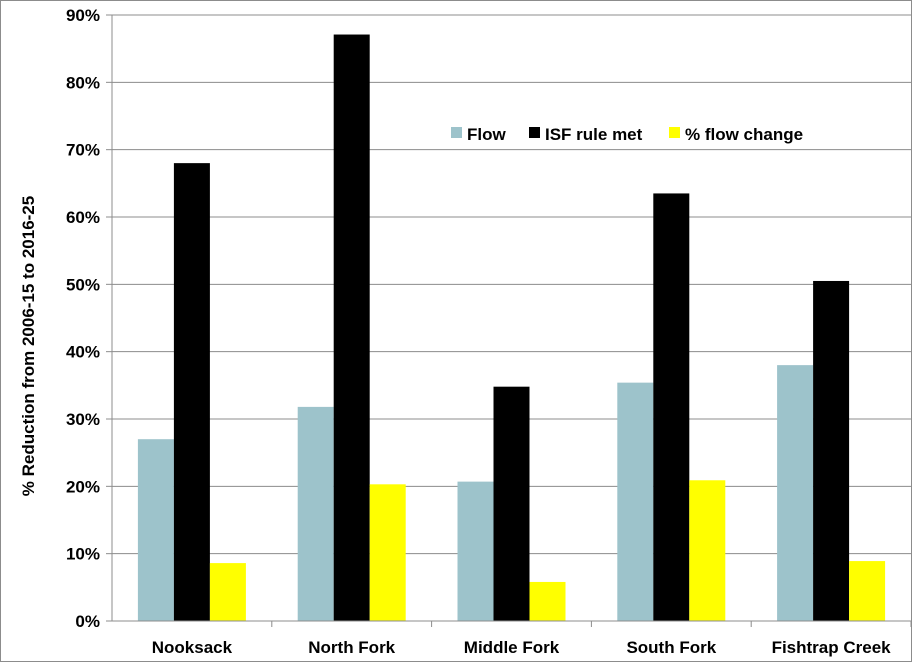 Image resolution: width=912 pixels, height=666 pixels. What do you see at coordinates (28, 346) in the screenshot?
I see `y-axis-title: % Reduction from 2006-15 to 2016-25` at bounding box center [28, 346].